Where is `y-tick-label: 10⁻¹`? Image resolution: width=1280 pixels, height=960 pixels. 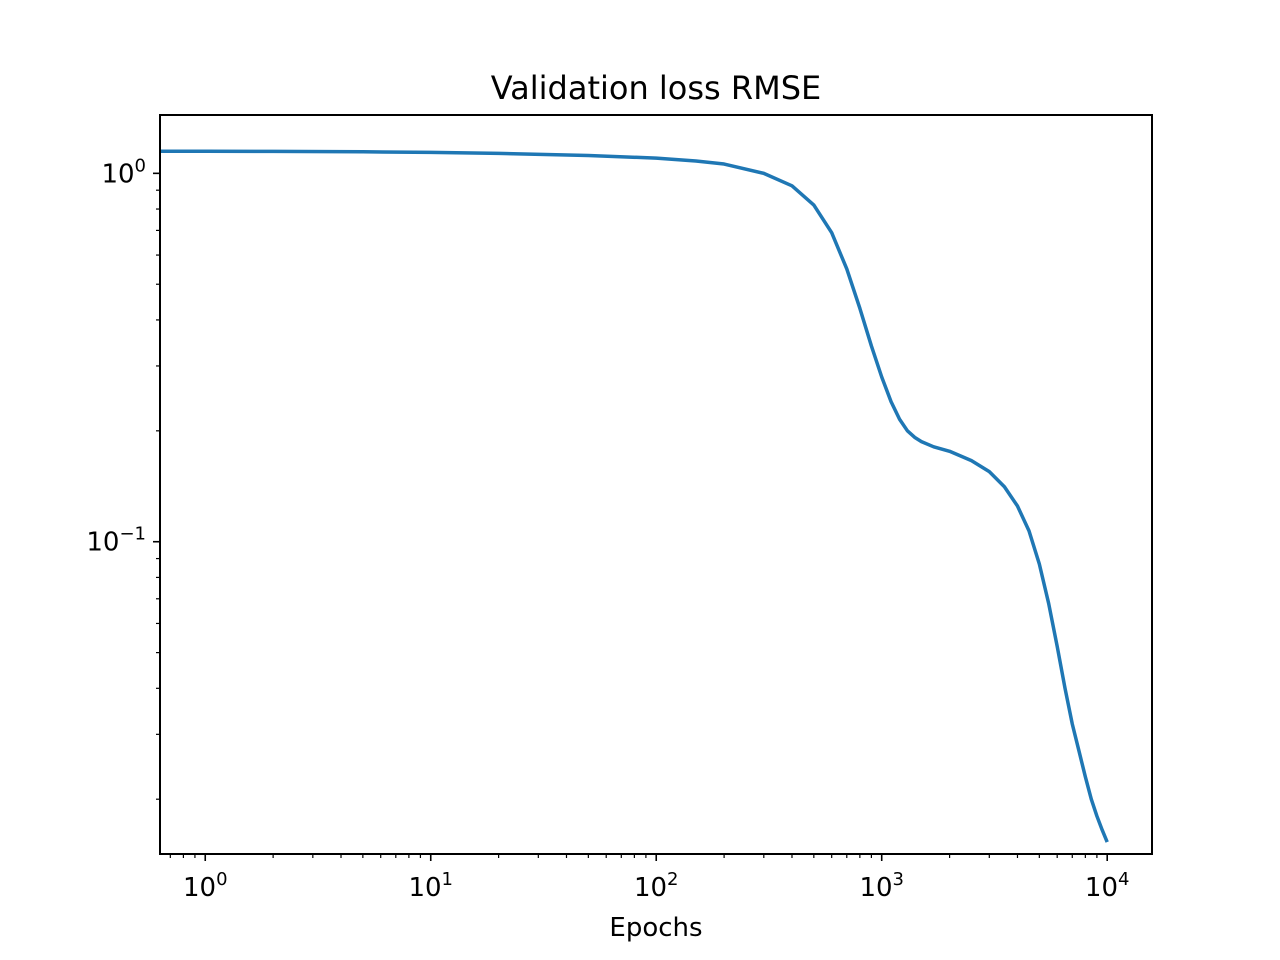
y-tick-label: 10⁻¹ is located at coordinates (116, 541).